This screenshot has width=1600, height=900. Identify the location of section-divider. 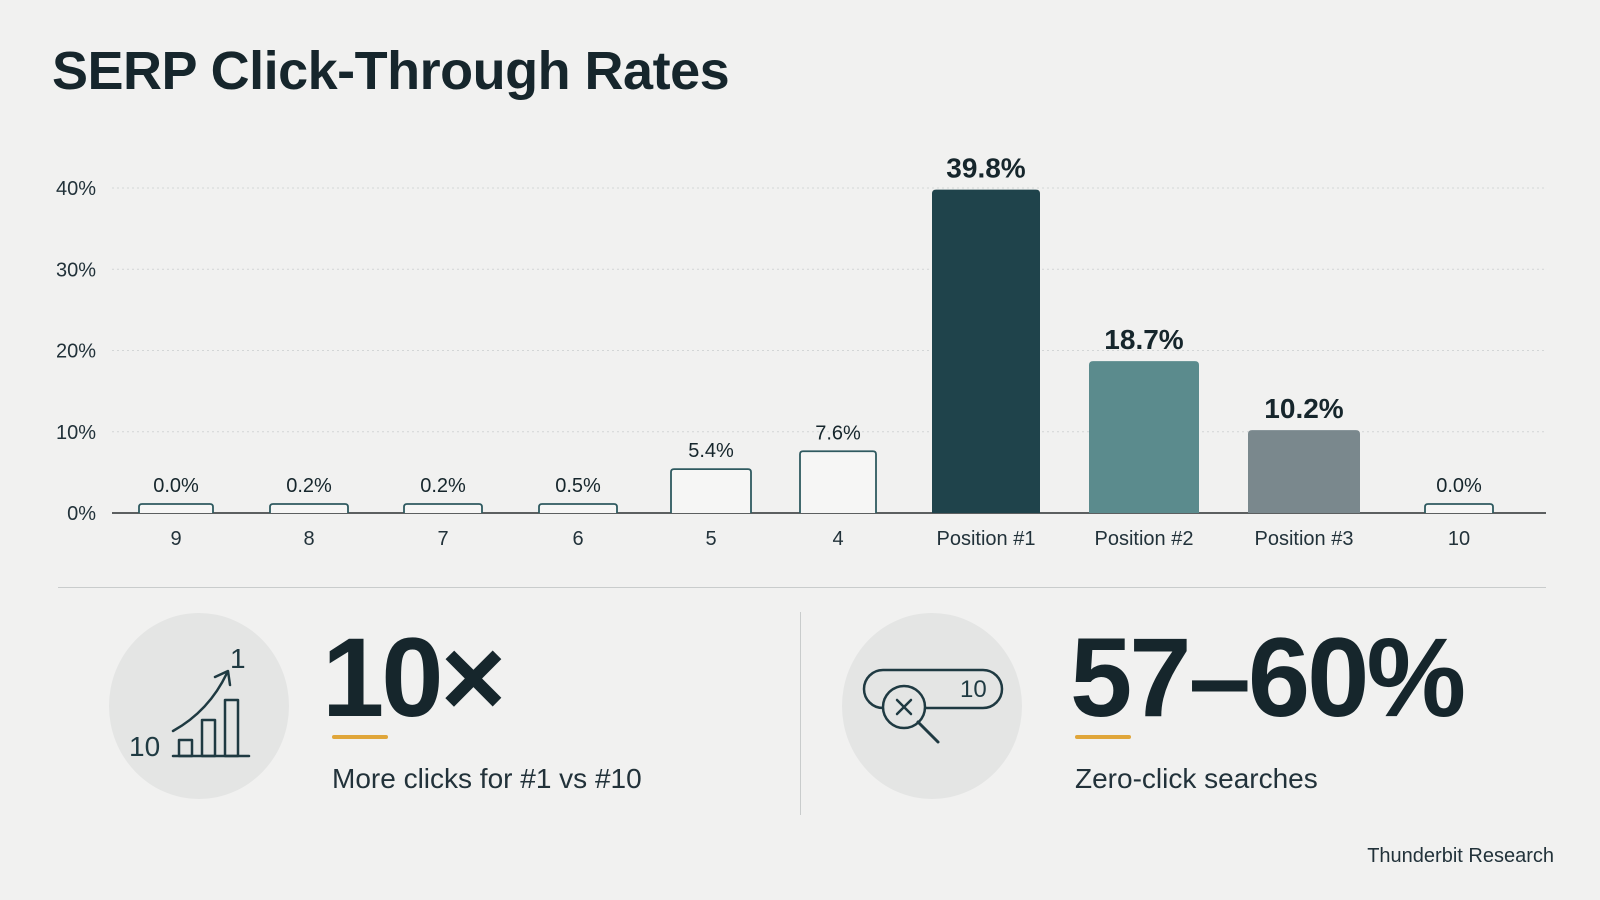
(802, 587).